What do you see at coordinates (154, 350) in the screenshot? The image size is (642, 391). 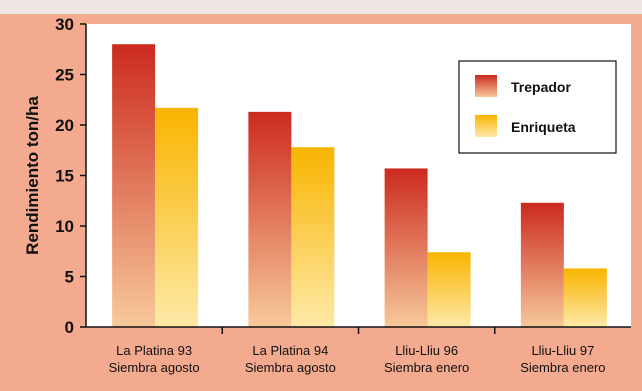 I see `x-category-label: La Platina 93` at bounding box center [154, 350].